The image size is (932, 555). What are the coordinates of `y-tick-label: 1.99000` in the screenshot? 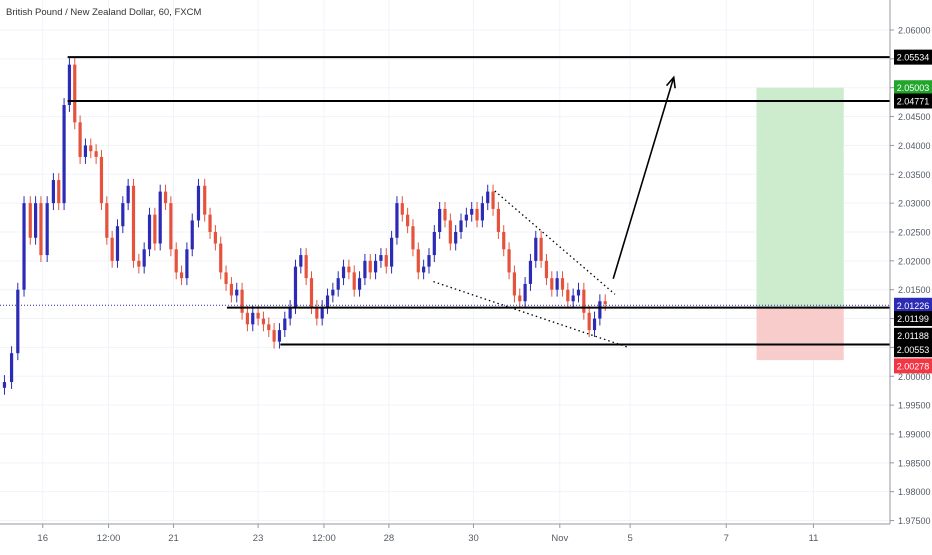 It's located at (914, 434).